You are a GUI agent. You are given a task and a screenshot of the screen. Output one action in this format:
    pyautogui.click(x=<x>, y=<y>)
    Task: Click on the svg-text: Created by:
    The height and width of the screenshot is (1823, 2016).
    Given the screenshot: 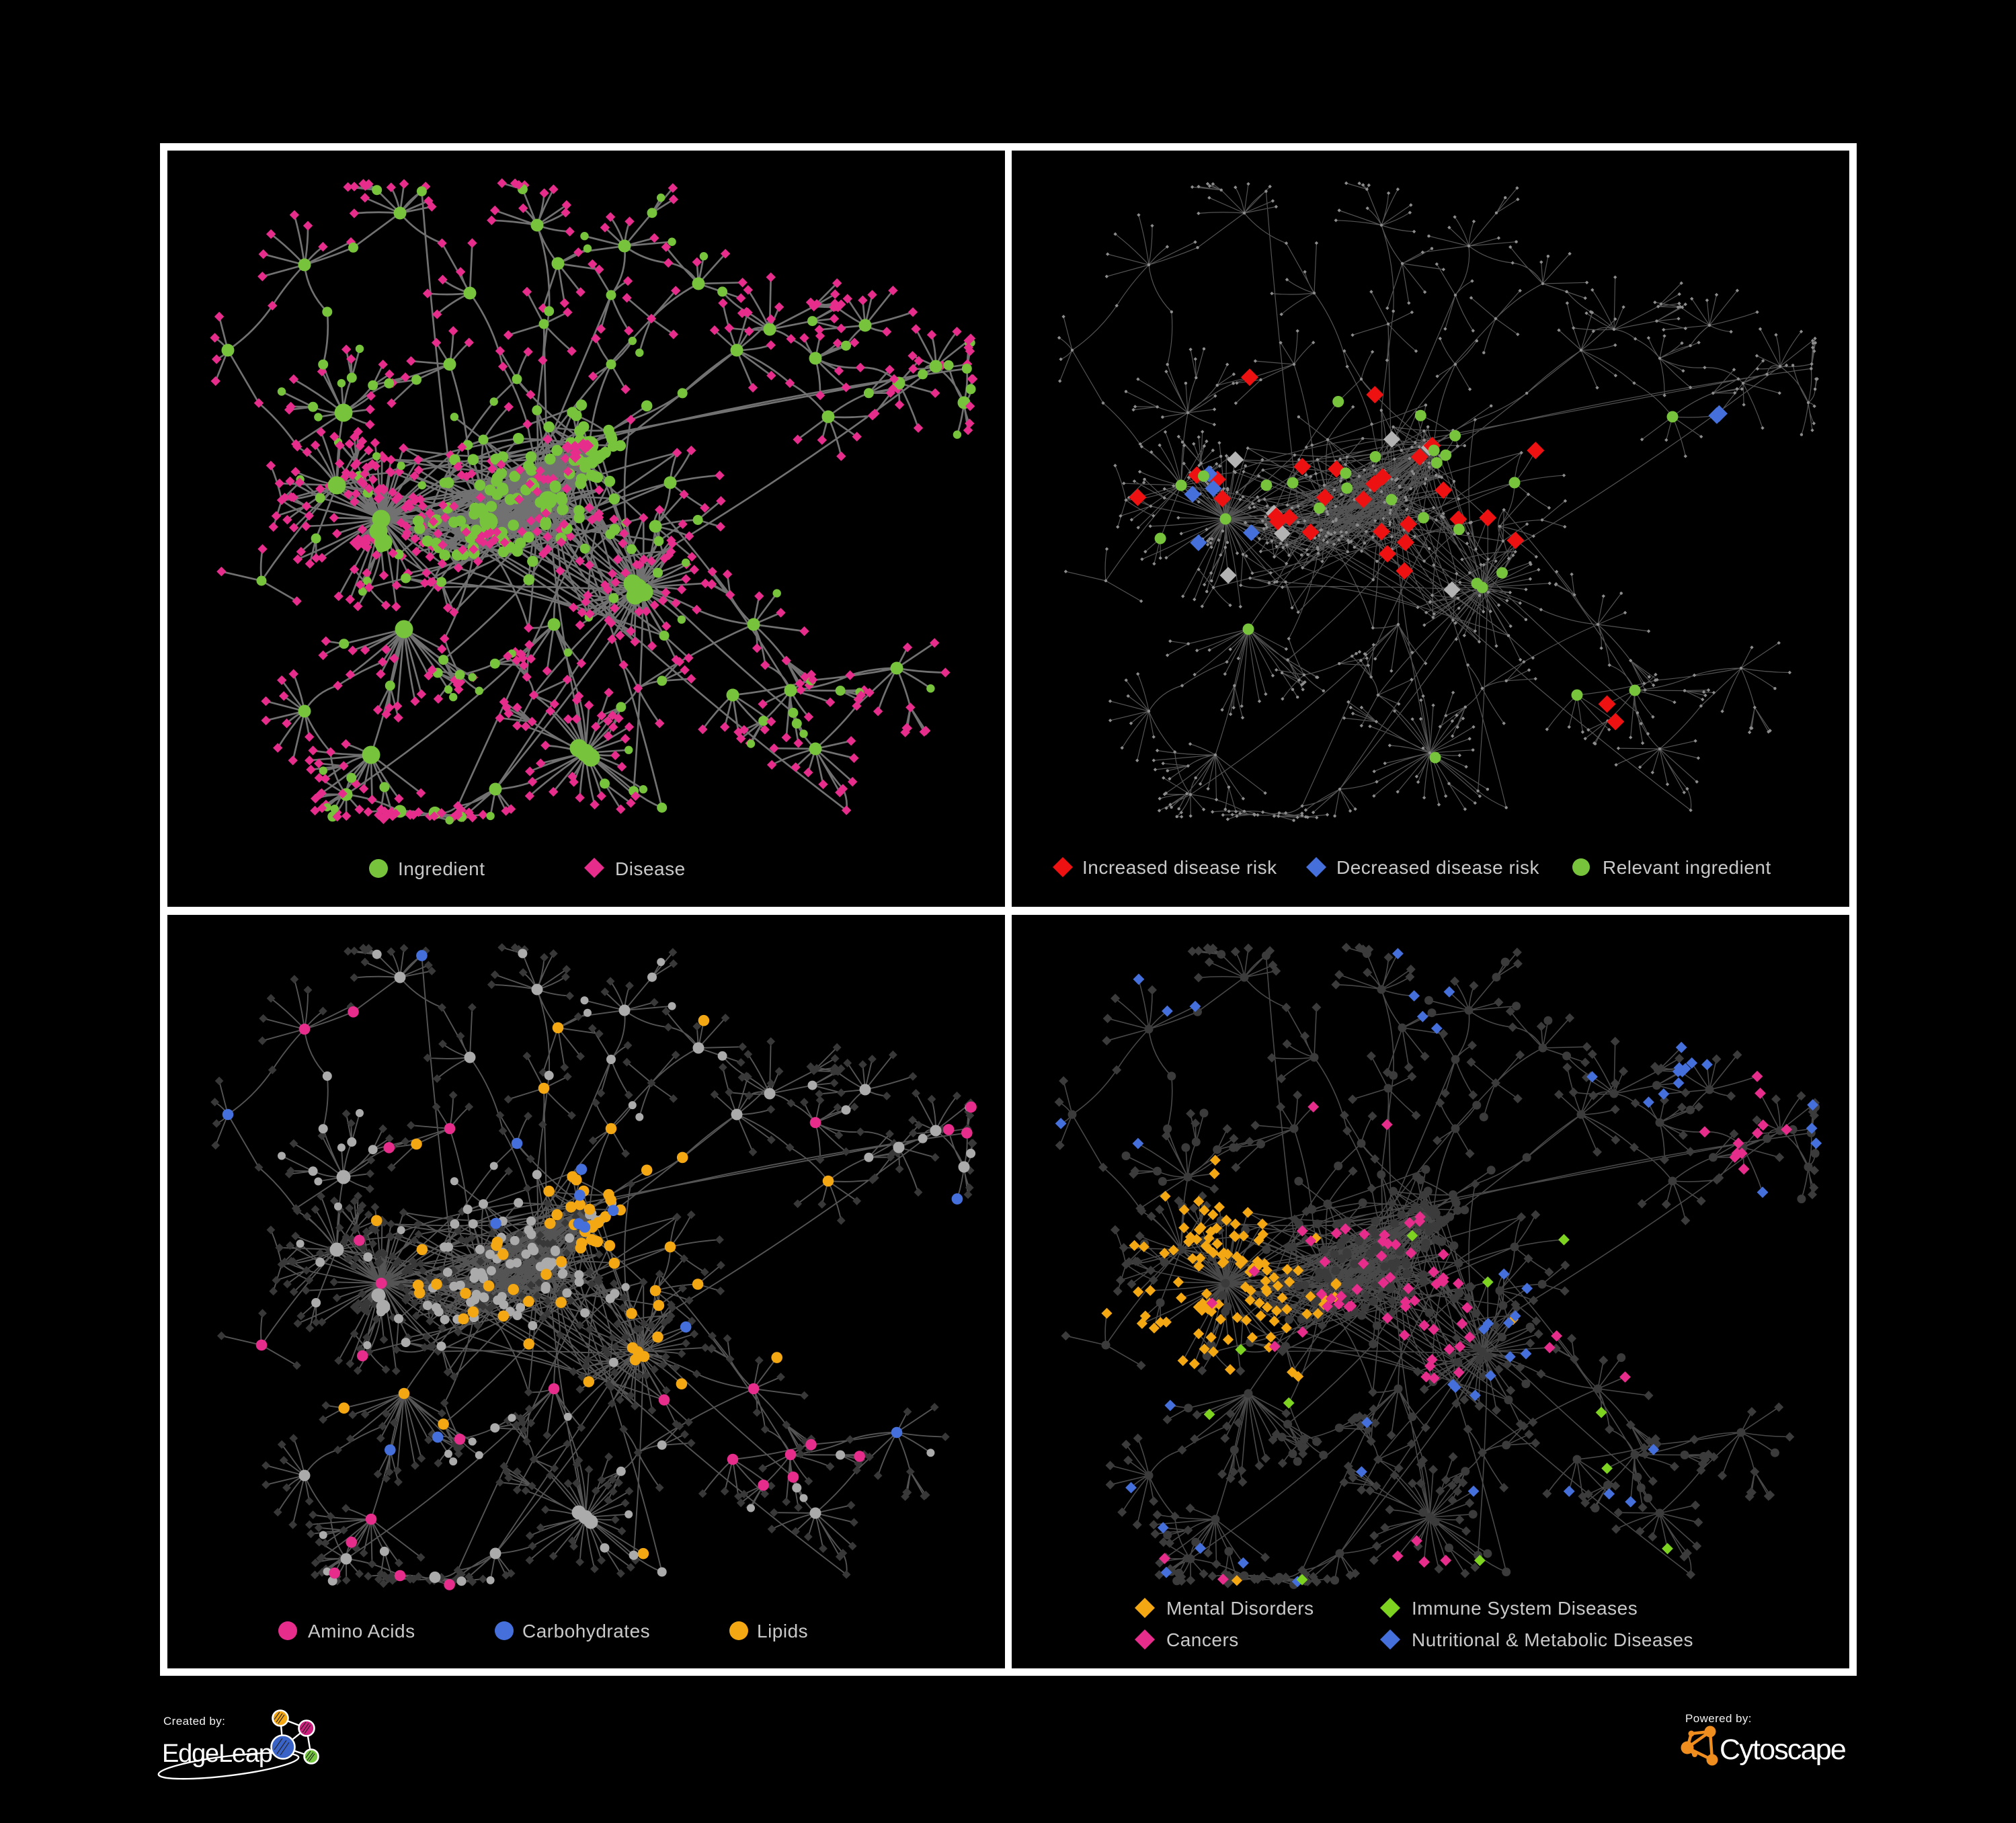 What is the action you would take?
    pyautogui.click(x=194, y=1721)
    